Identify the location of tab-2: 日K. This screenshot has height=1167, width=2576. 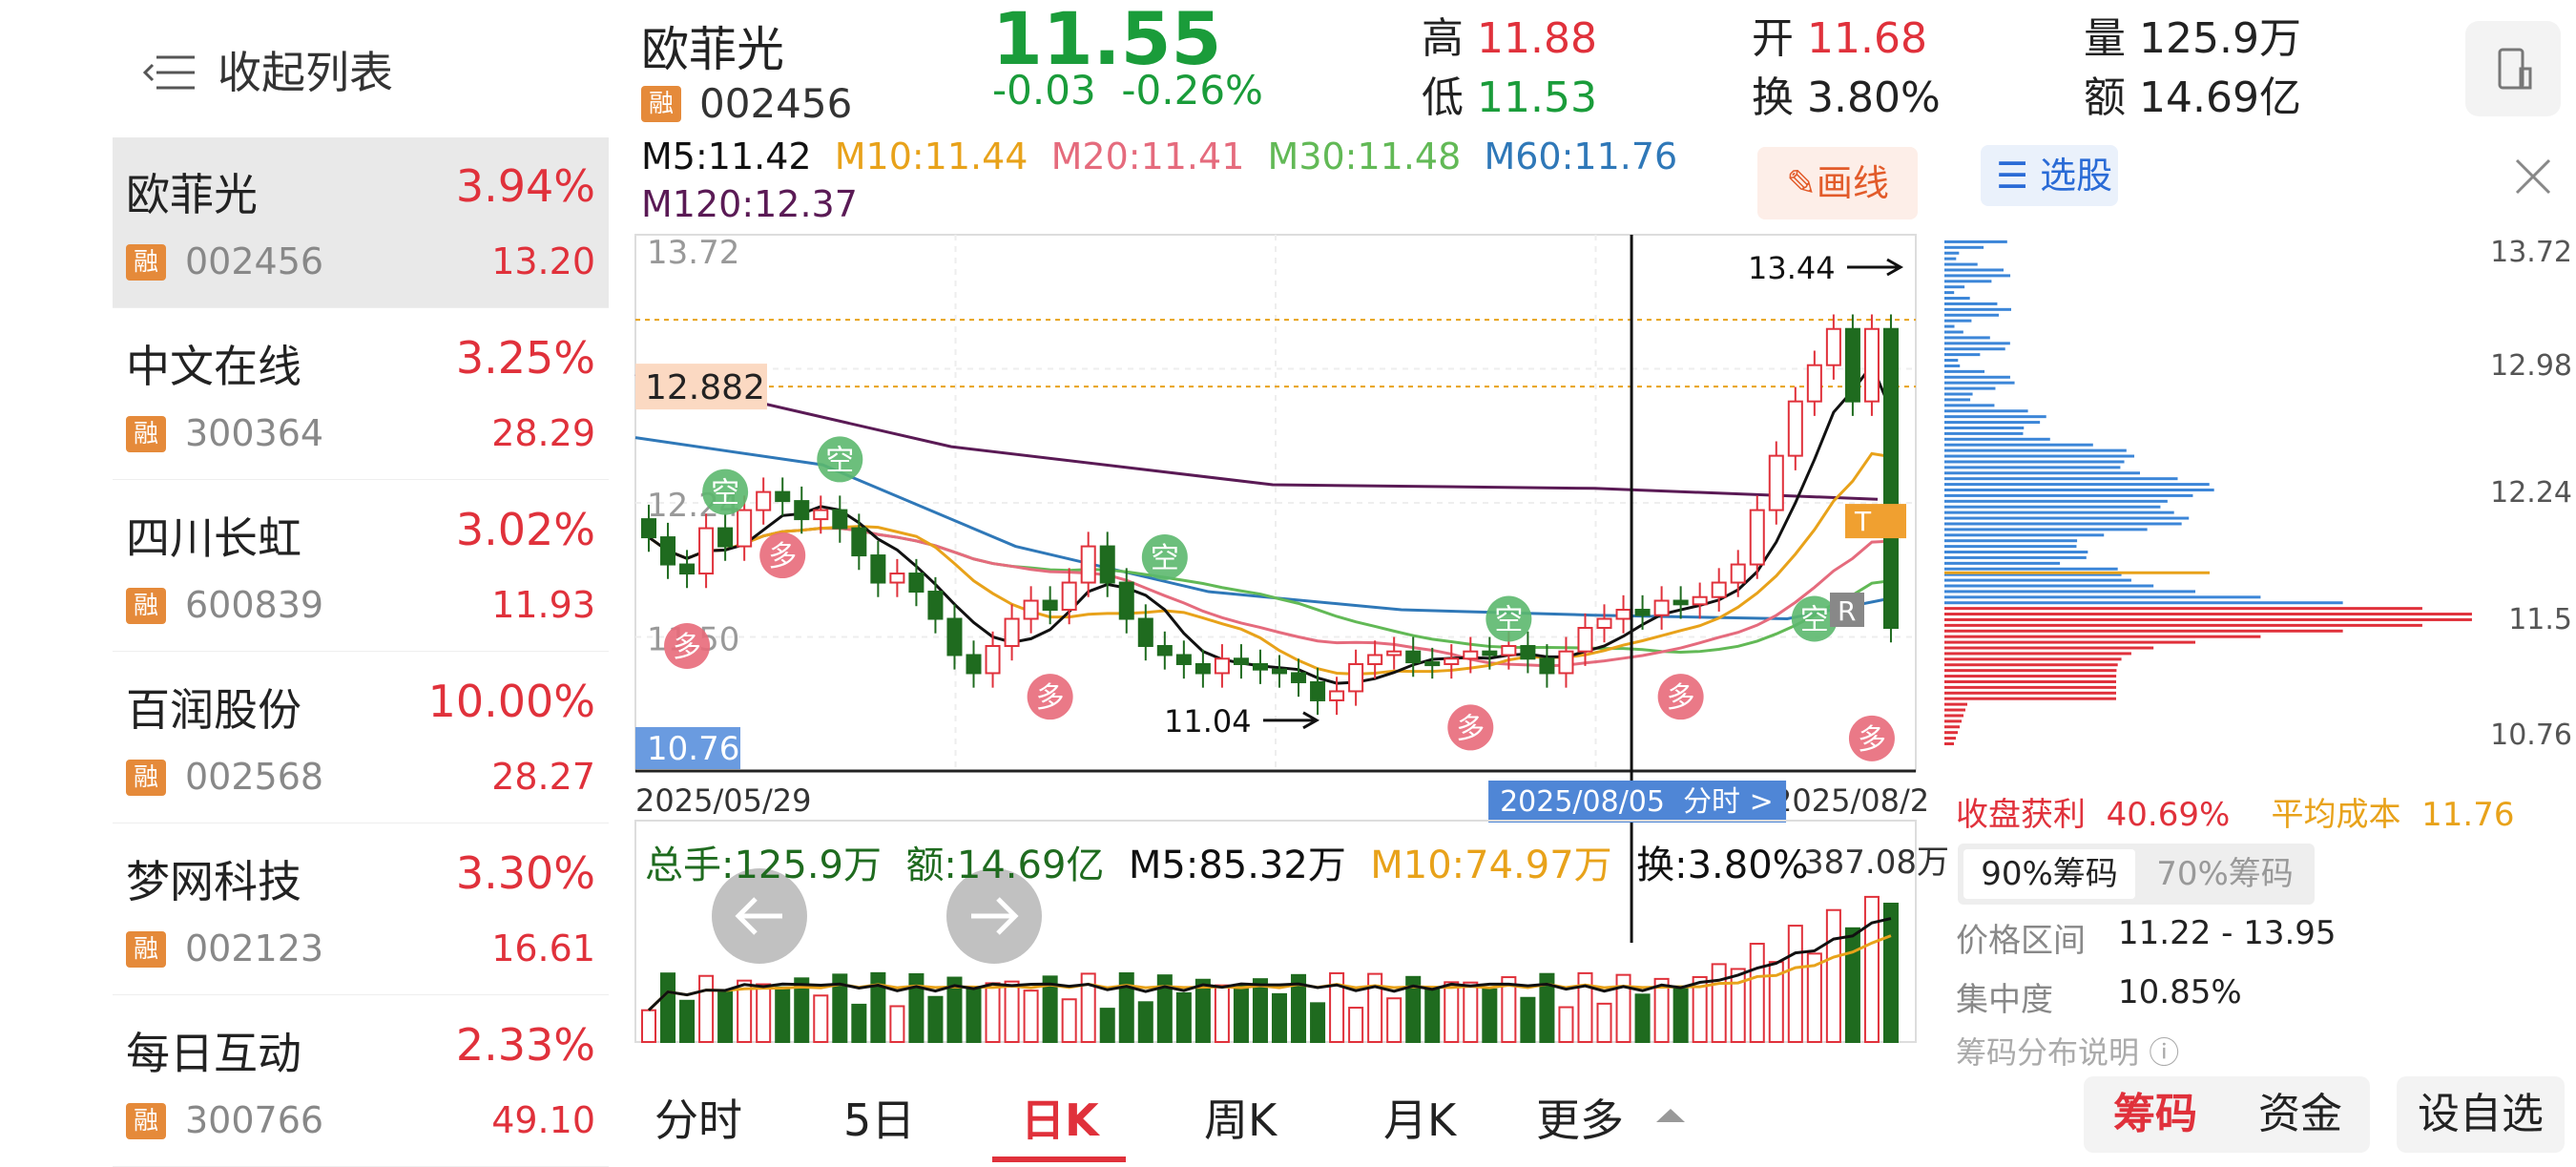
(1060, 1120).